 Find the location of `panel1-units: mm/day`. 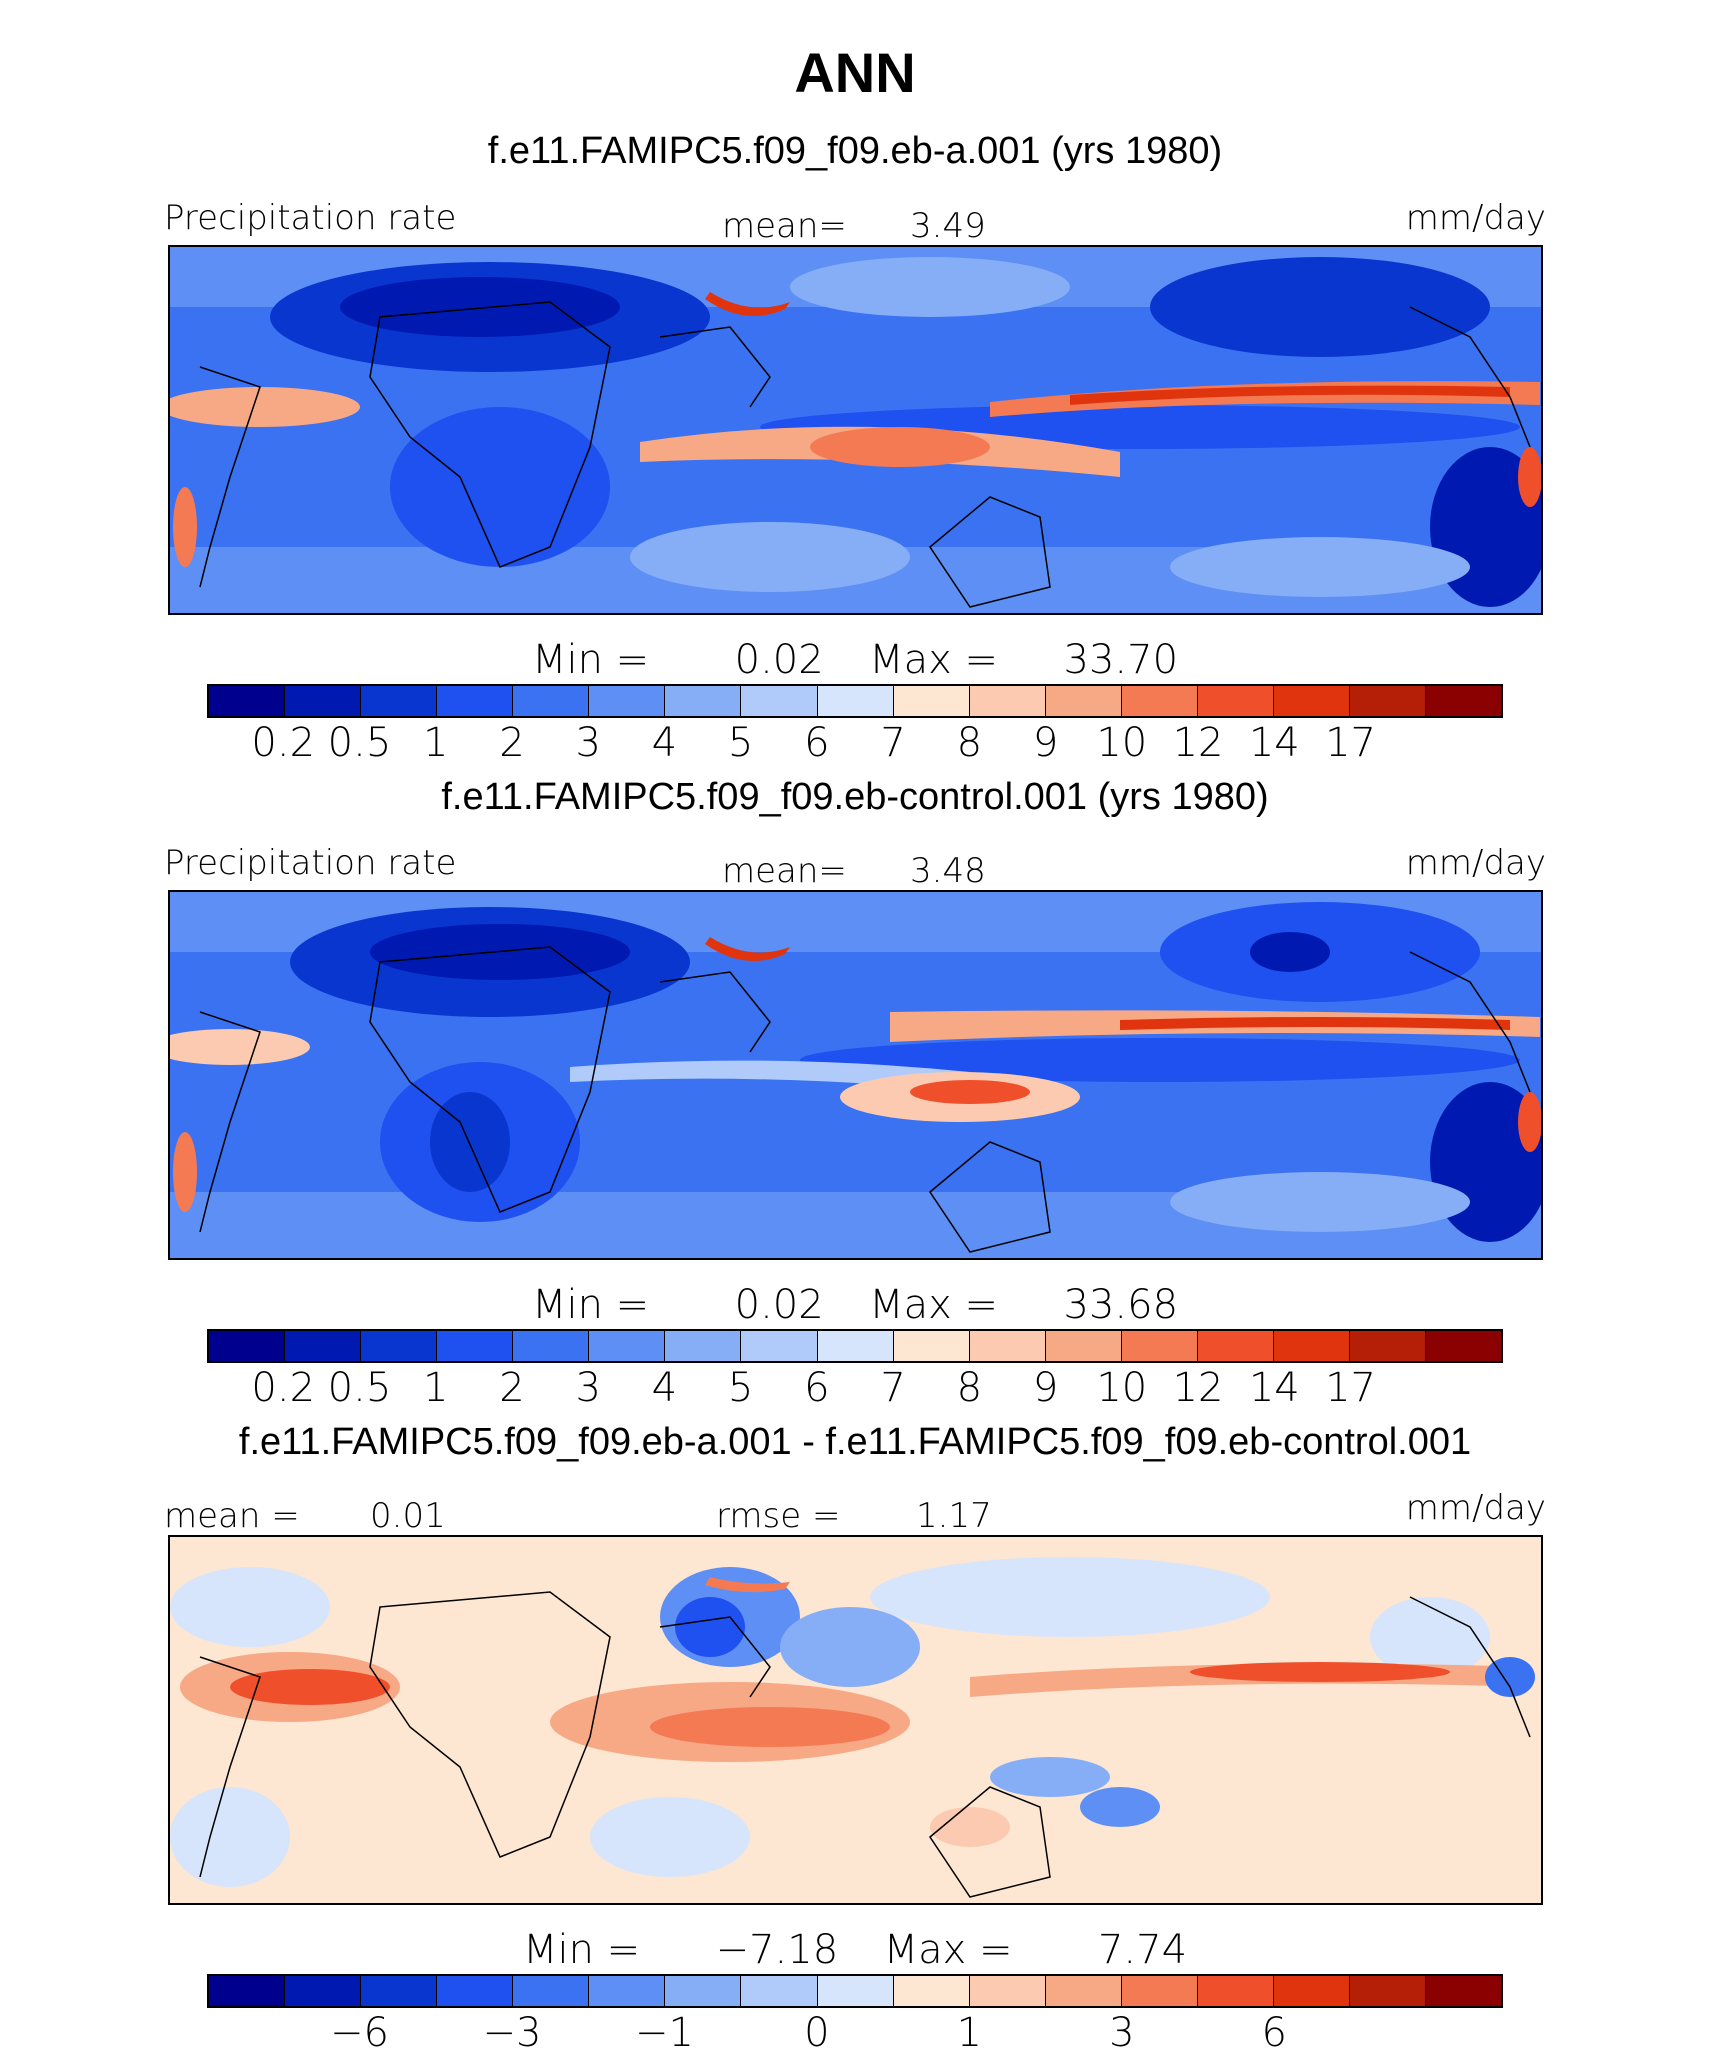

panel1-units: mm/day is located at coordinates (1475, 218).